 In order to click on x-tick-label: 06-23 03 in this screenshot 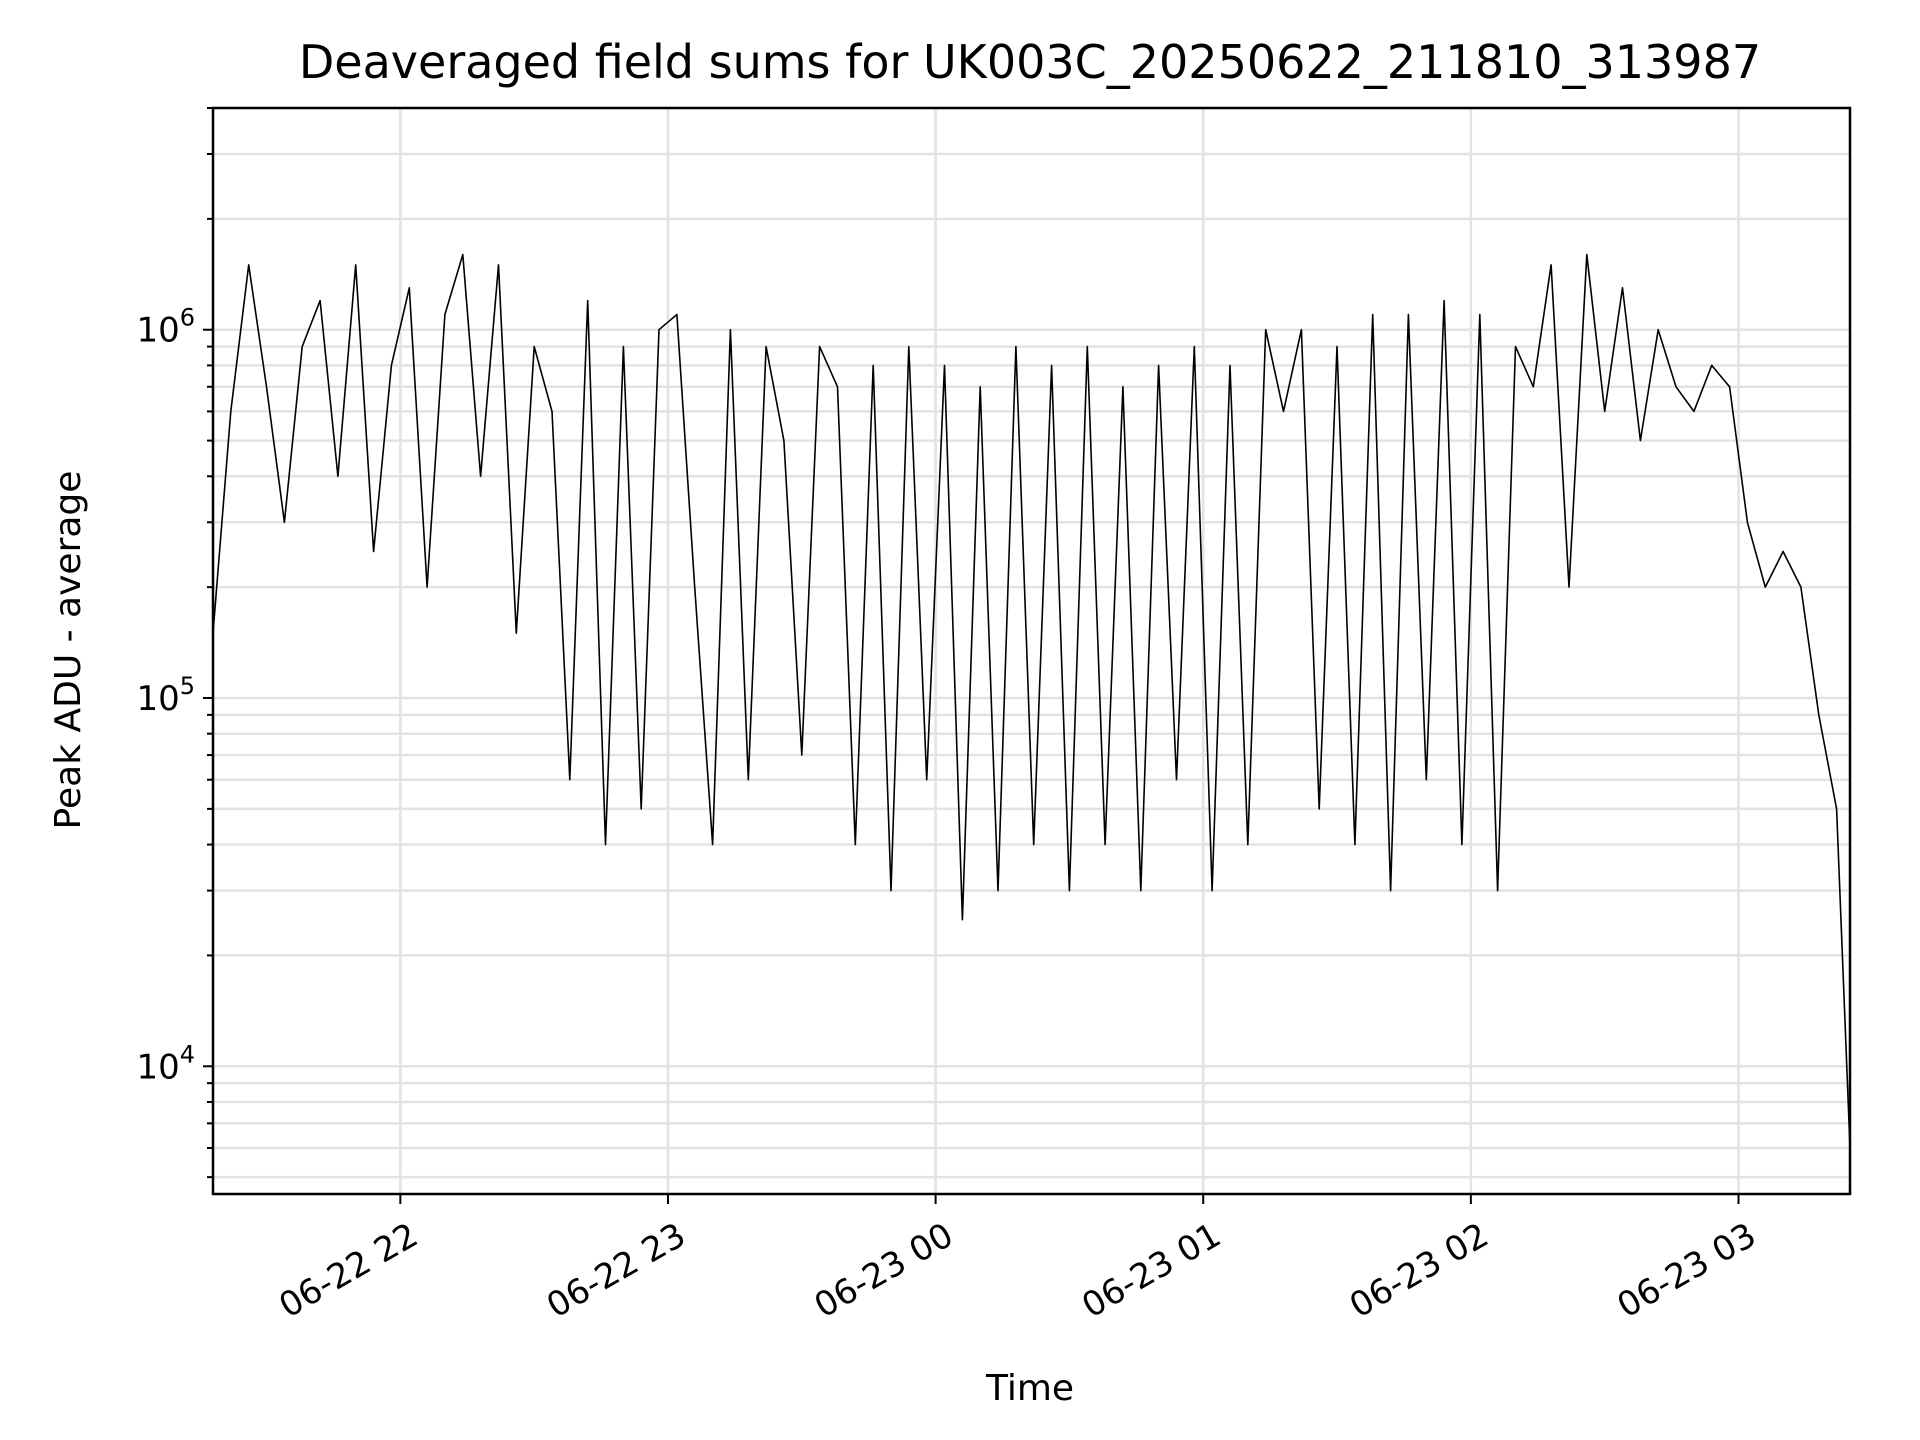, I will do `click(1687, 1270)`.